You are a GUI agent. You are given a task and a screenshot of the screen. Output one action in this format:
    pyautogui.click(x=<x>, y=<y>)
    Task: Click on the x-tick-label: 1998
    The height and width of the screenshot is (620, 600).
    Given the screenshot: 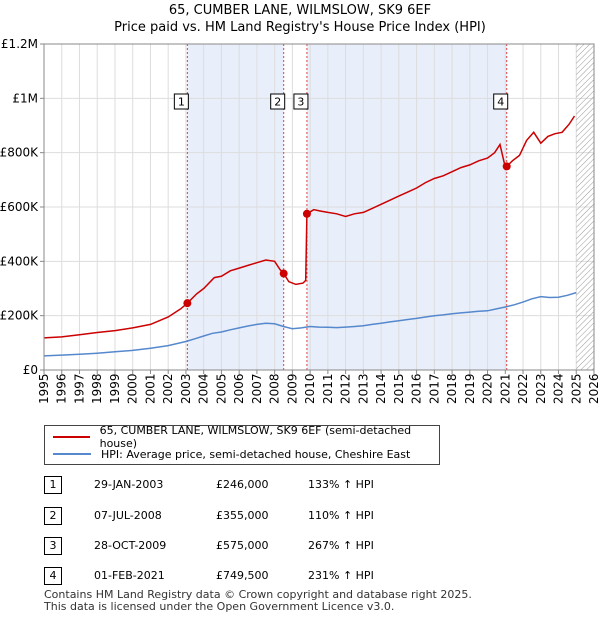 What is the action you would take?
    pyautogui.click(x=97, y=388)
    